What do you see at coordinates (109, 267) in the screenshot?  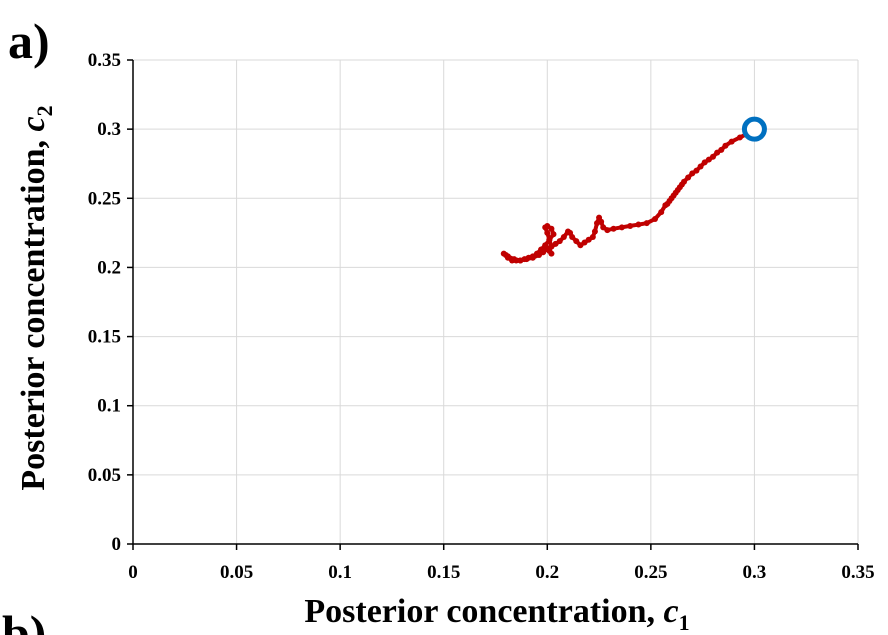 I see `y-tick-label: 0.2` at bounding box center [109, 267].